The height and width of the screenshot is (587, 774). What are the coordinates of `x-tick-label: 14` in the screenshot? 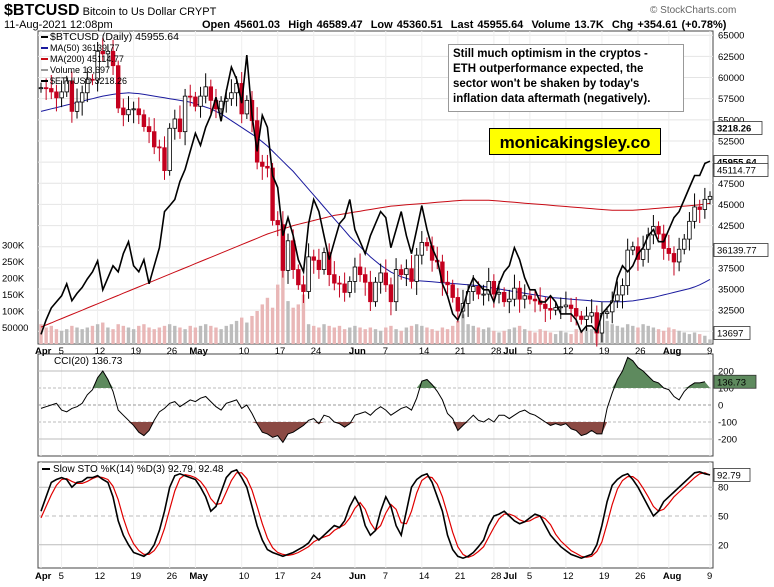 It's located at (424, 576).